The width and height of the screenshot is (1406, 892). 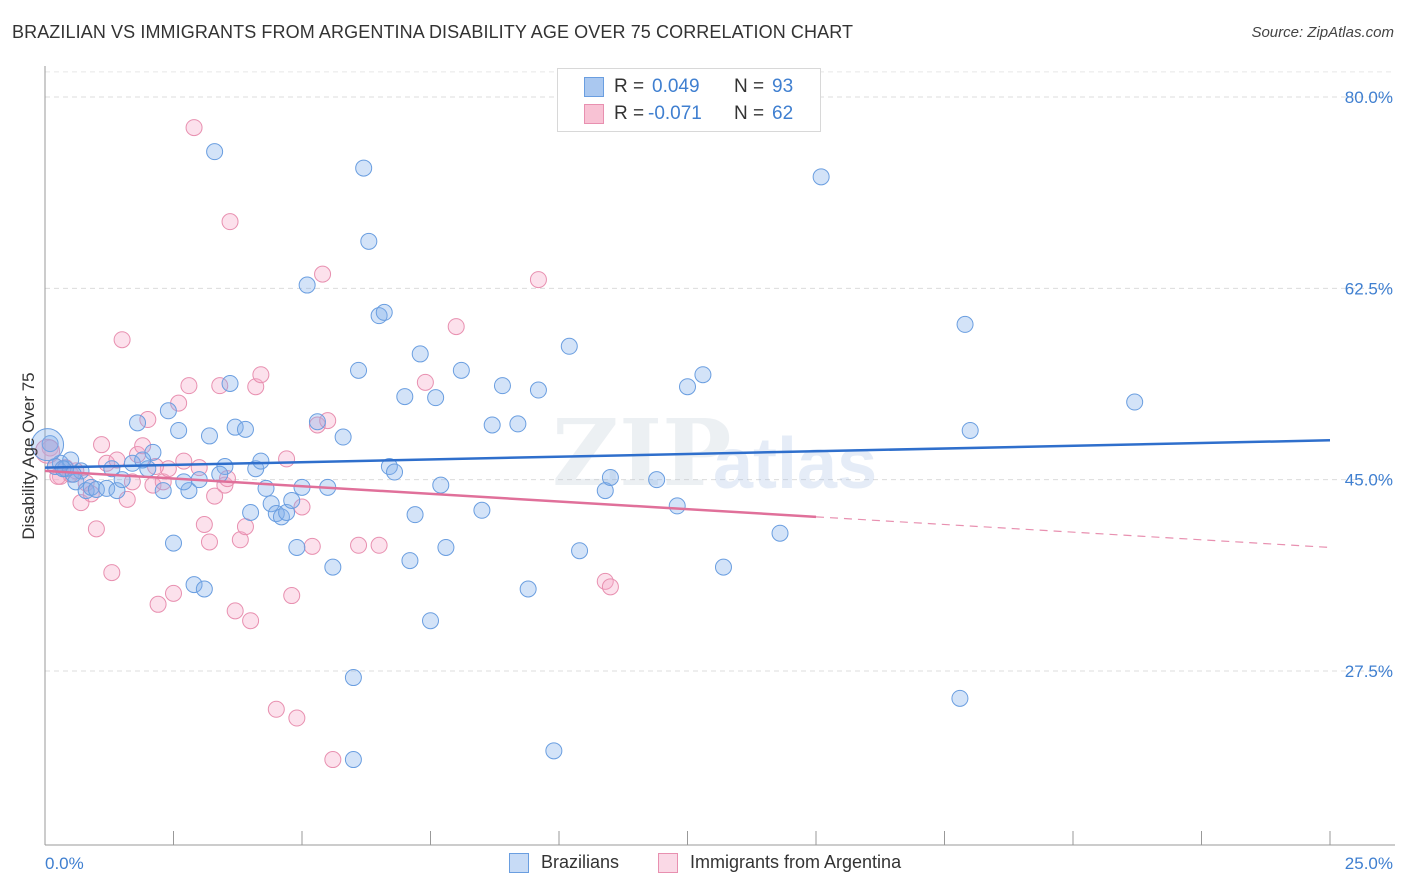 I want to click on legend-swatch-blue, so click(x=594, y=87).